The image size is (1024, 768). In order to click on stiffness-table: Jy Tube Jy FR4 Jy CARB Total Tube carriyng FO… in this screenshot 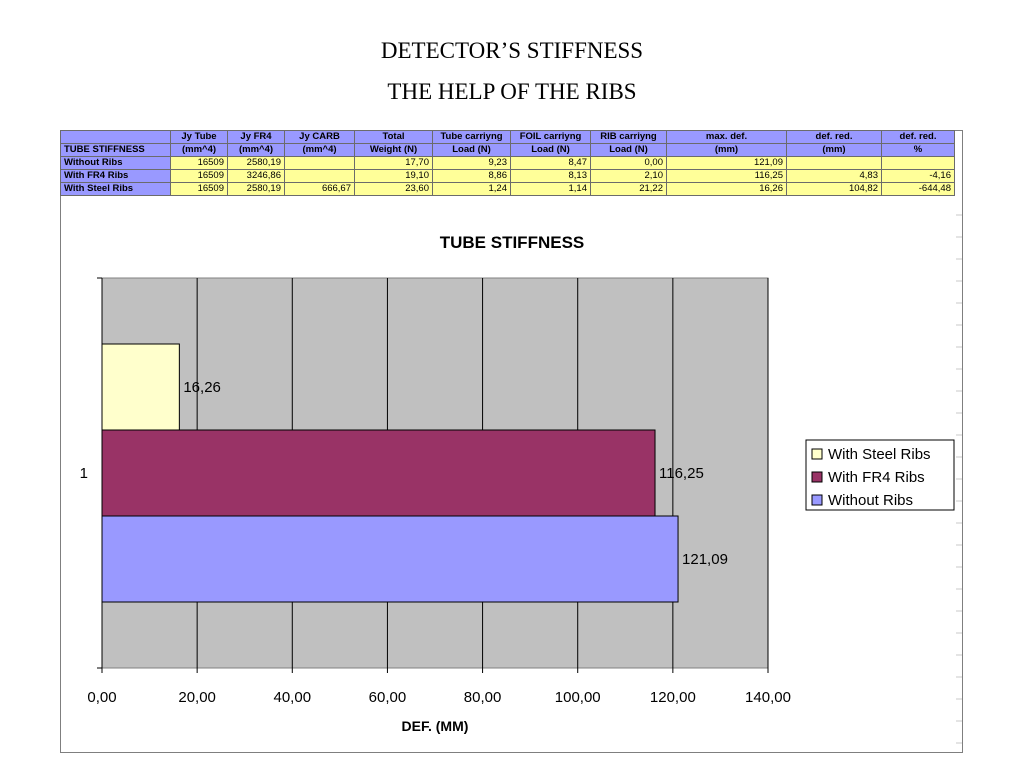, I will do `click(507, 163)`.